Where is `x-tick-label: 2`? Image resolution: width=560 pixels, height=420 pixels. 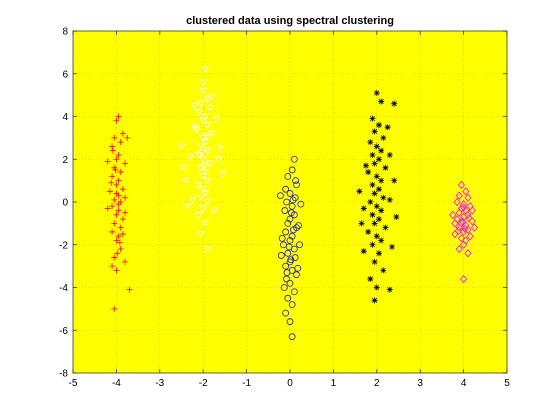 x-tick-label: 2 is located at coordinates (377, 383).